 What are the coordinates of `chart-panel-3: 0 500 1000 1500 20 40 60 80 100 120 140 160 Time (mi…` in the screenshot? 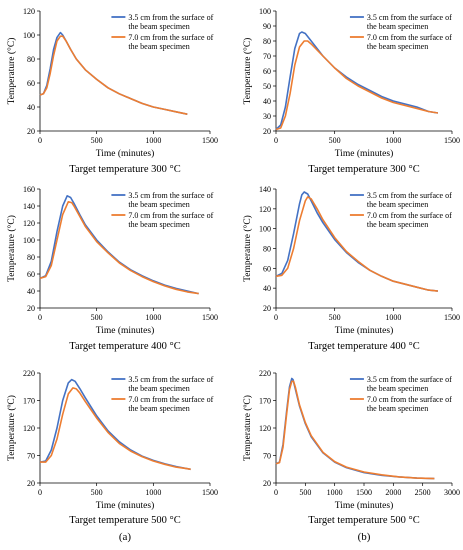 It's located at (112, 268).